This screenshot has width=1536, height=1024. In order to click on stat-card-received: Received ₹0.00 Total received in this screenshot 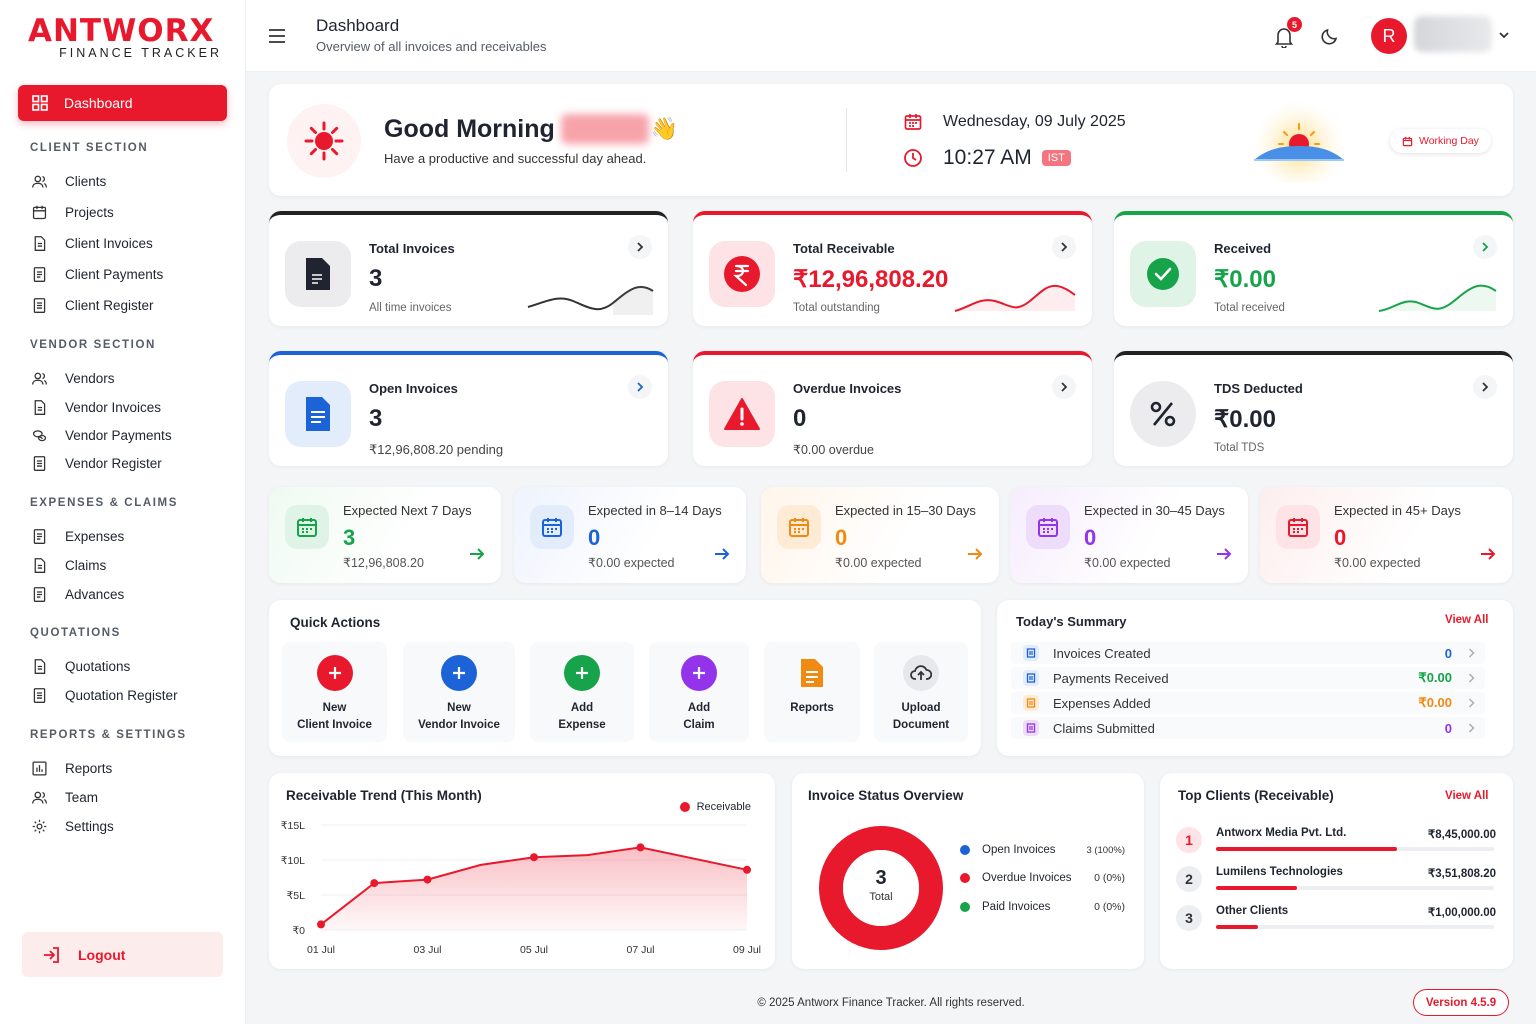, I will do `click(1313, 268)`.